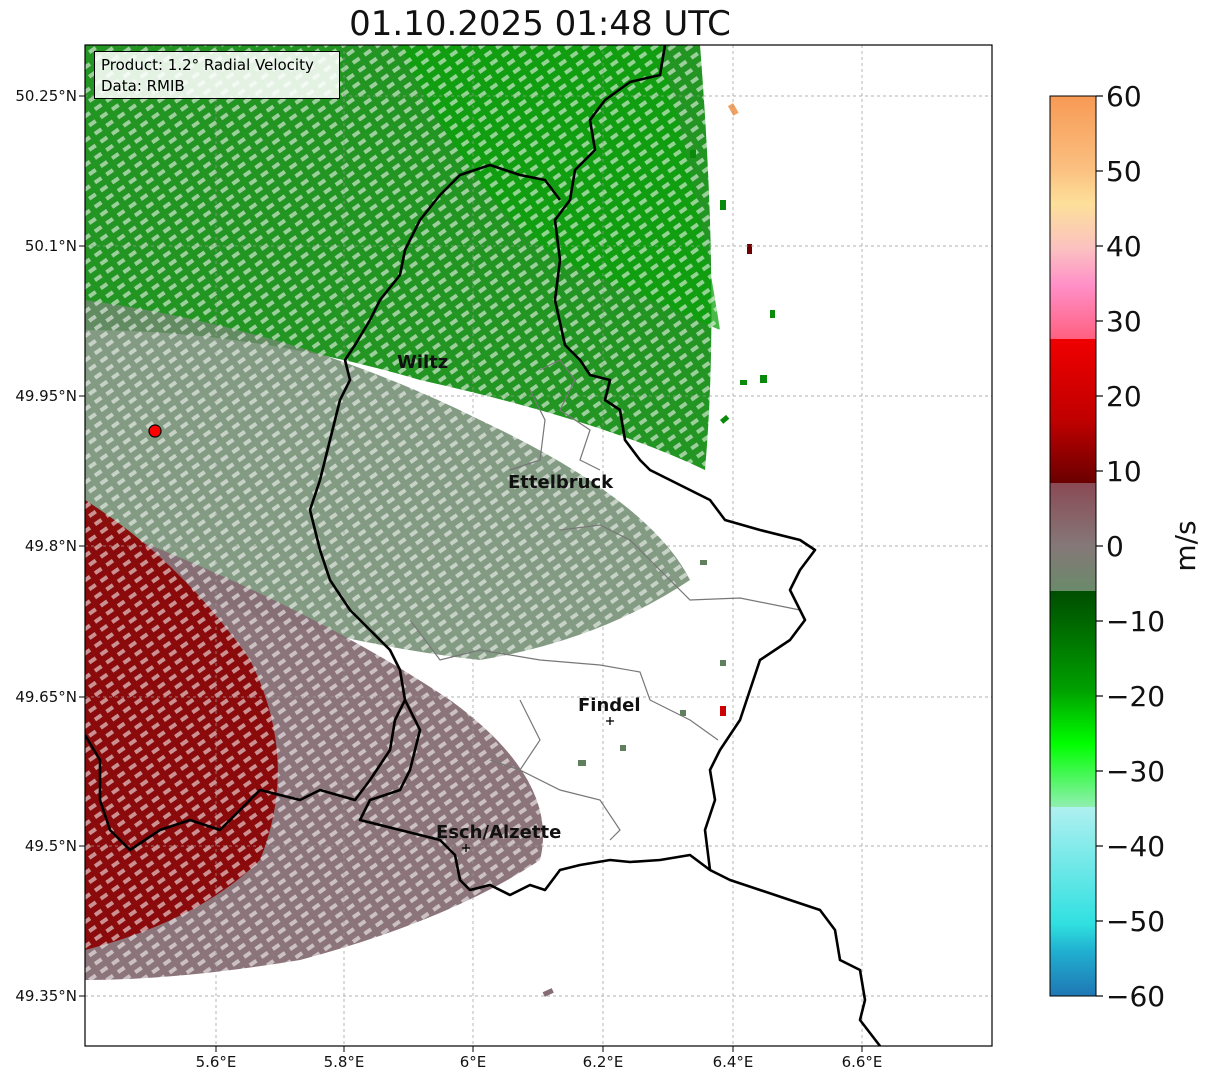 This screenshot has width=1207, height=1081. I want to click on lon-tick-label: 5.6°E, so click(216, 1062).